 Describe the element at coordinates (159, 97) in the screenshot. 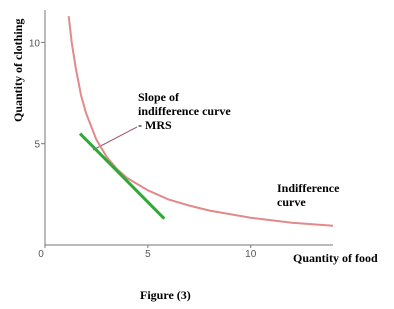

I see `annotation: Slope of` at that location.